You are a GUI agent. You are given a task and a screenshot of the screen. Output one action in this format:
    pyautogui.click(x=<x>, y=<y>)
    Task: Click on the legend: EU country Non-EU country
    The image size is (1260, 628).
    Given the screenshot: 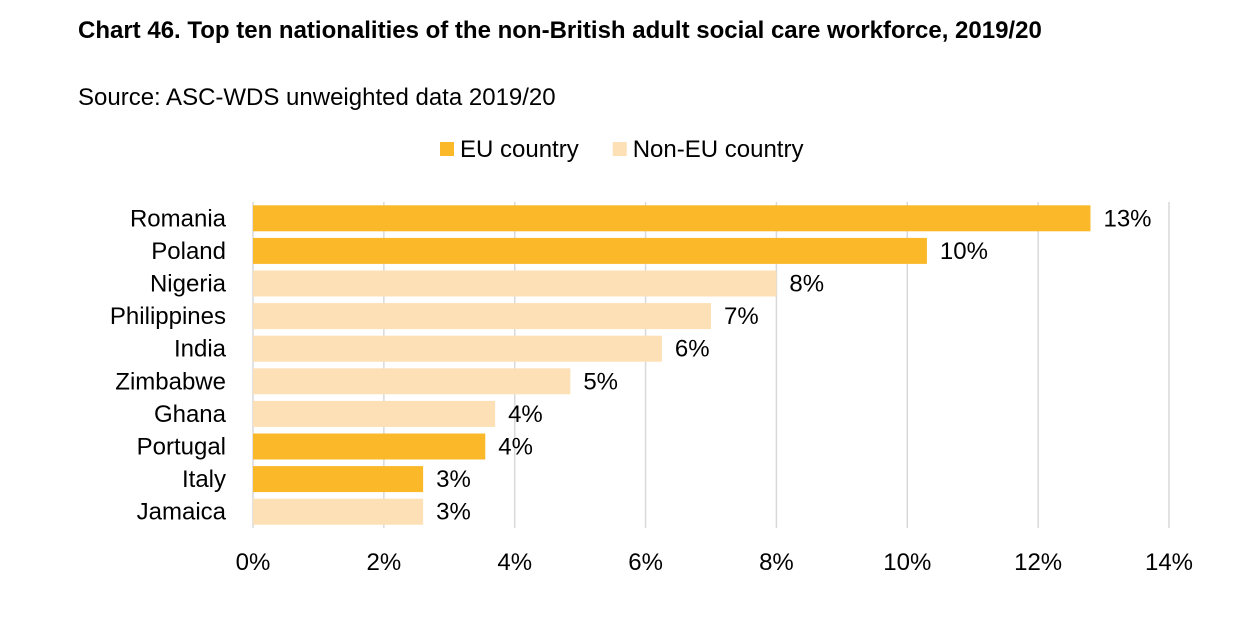 What is the action you would take?
    pyautogui.click(x=621, y=149)
    